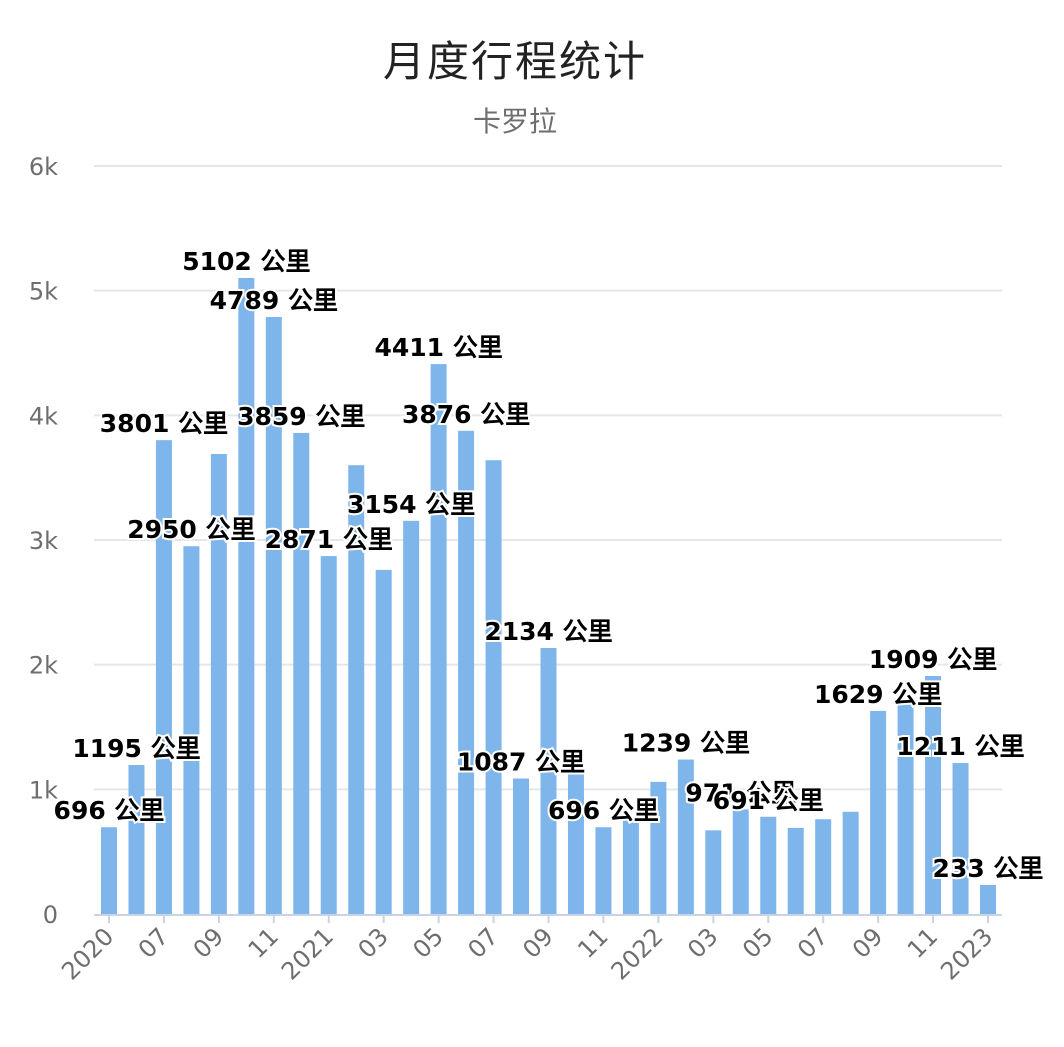 Image resolution: width=1064 pixels, height=1047 pixels. Describe the element at coordinates (246, 261) in the screenshot. I see `data-label: 5102 公里` at that location.